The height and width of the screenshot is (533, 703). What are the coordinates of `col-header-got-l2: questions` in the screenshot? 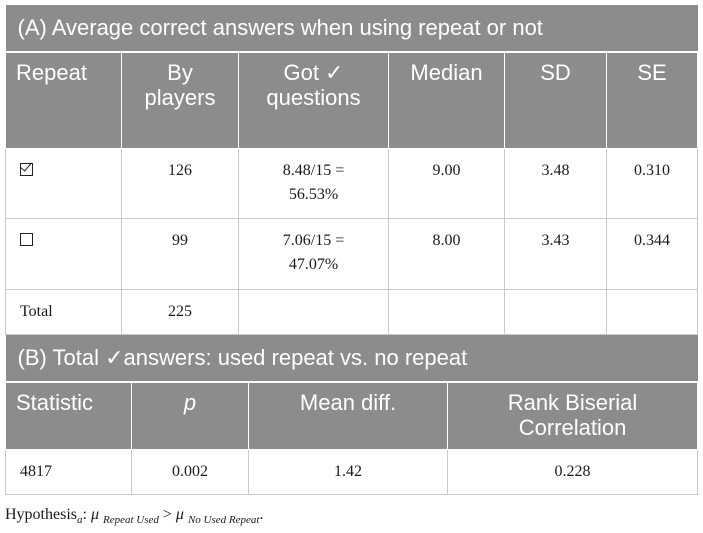 It's located at (313, 97).